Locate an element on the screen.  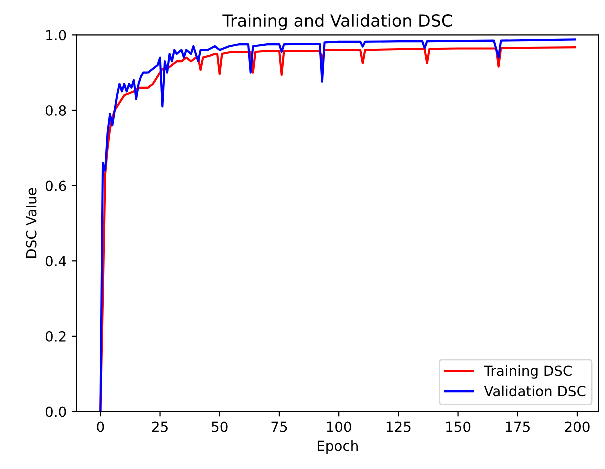
y-tick-label: 0.2 is located at coordinates (56, 336).